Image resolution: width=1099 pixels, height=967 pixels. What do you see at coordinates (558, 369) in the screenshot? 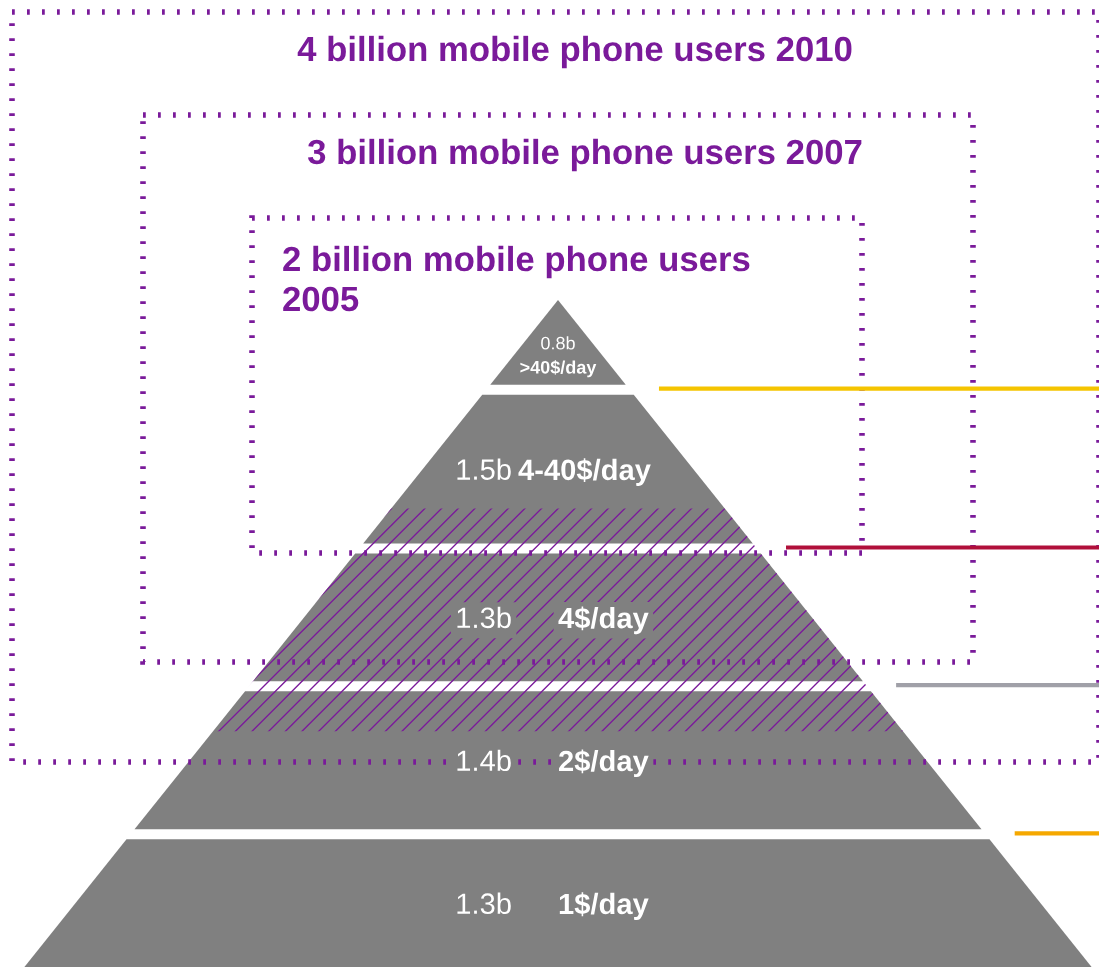
I see `category-label: >40$/day` at bounding box center [558, 369].